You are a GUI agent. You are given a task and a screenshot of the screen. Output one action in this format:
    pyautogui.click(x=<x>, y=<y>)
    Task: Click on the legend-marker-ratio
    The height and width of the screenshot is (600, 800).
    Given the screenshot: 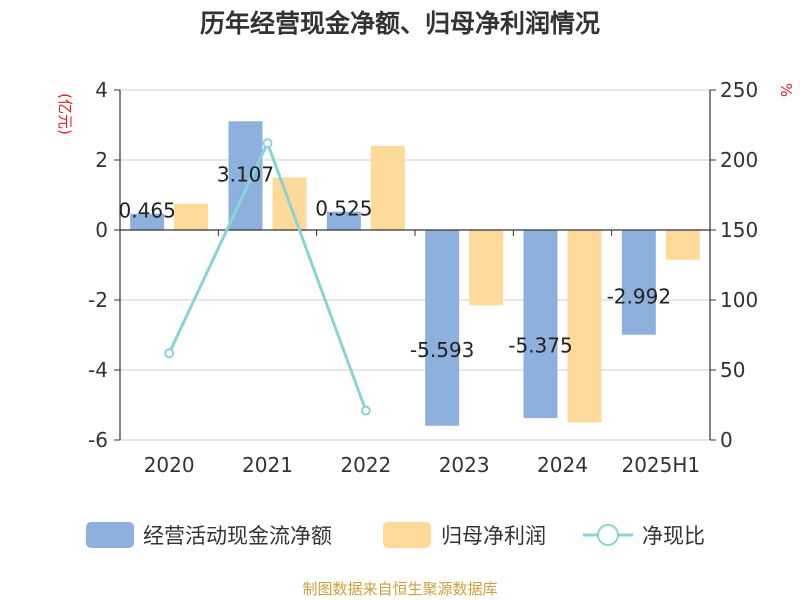 What is the action you would take?
    pyautogui.click(x=608, y=535)
    